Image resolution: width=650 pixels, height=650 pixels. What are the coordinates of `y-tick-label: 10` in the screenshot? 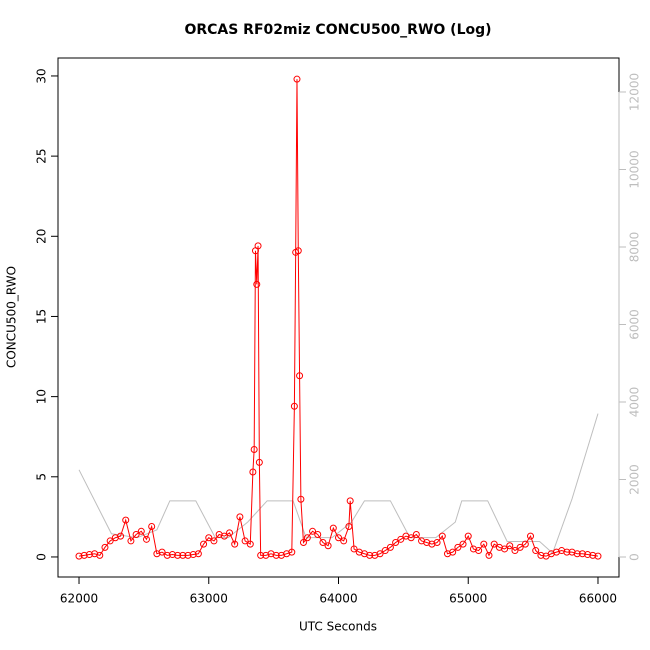 It's located at (42, 396).